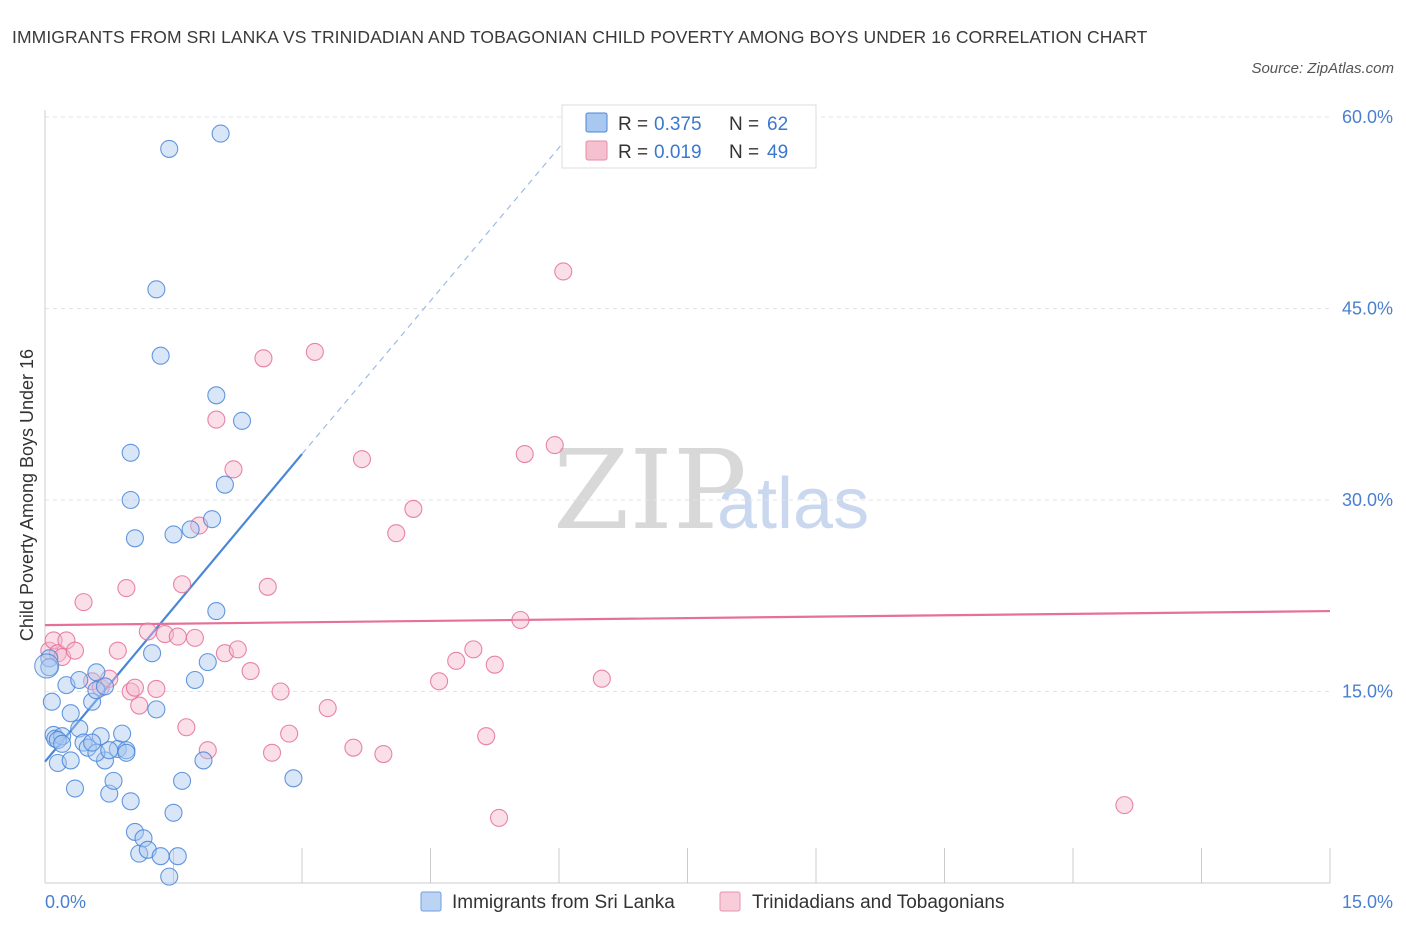 The width and height of the screenshot is (1406, 930). I want to click on series-legend-label-trinidad: Trinidadians and Tobagonians, so click(878, 902).